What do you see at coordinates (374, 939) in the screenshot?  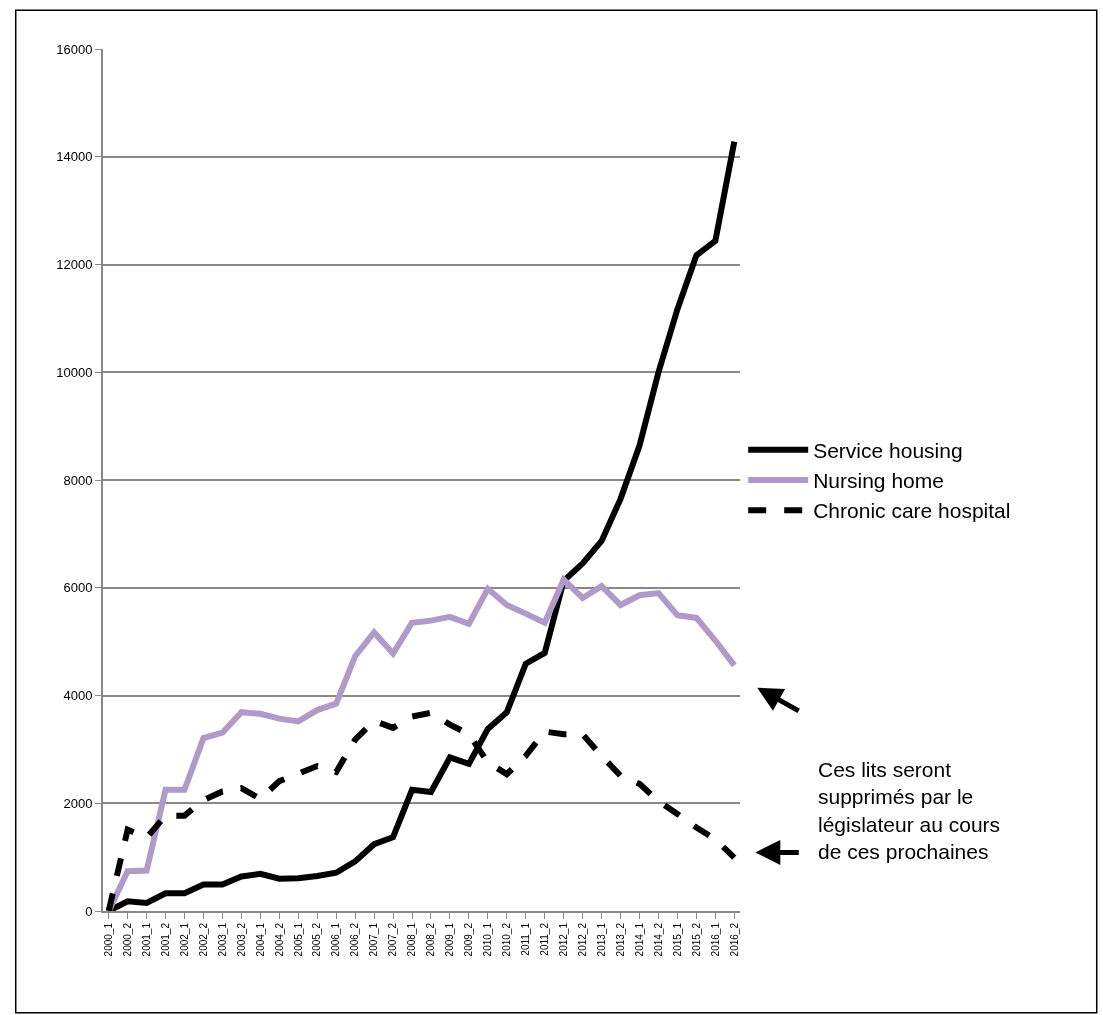 I see `x-tick-label: 2007_1` at bounding box center [374, 939].